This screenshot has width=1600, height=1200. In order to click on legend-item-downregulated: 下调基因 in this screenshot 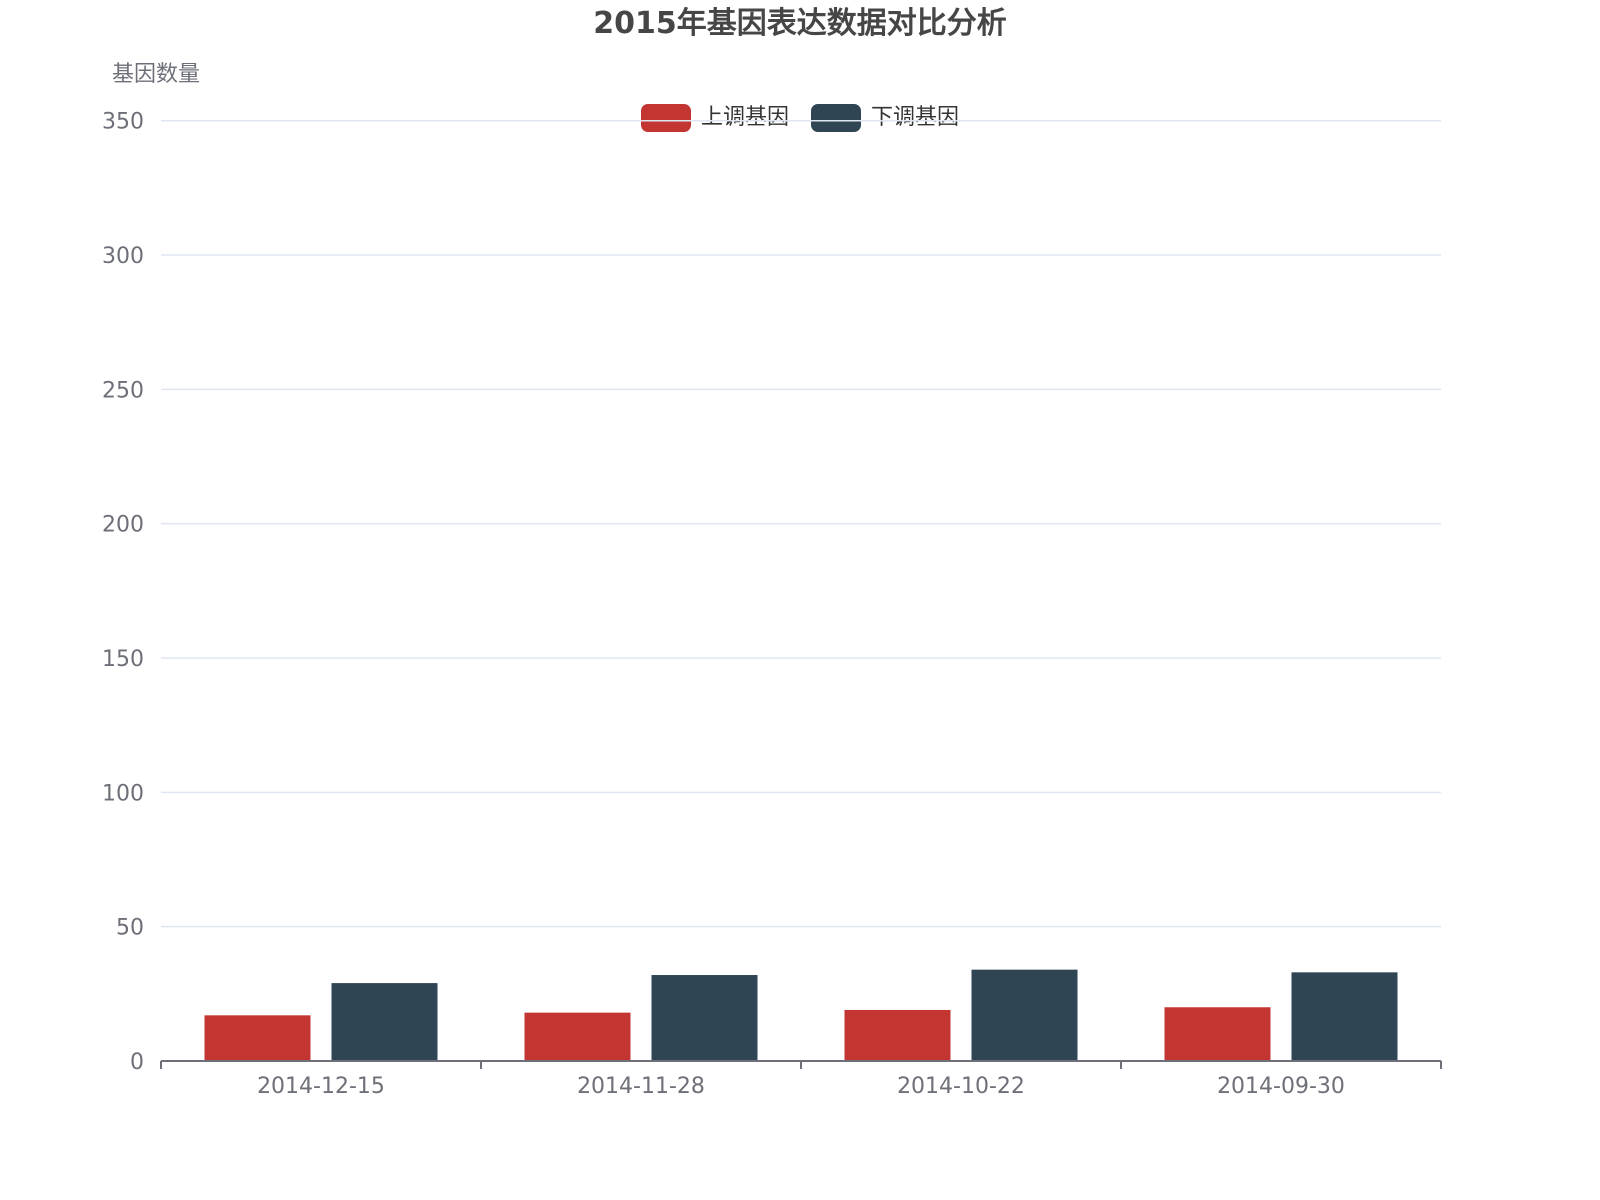, I will do `click(885, 118)`.